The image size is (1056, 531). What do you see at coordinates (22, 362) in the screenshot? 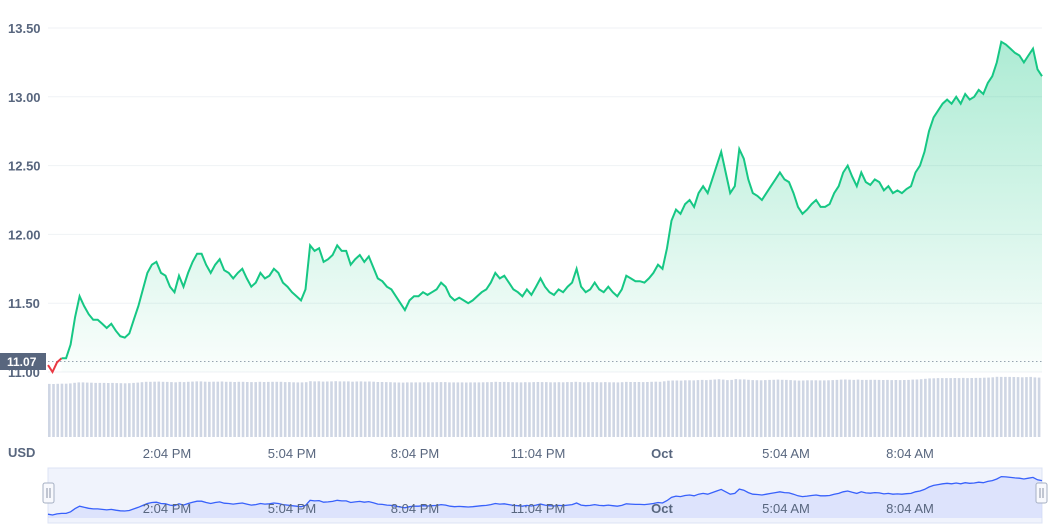
I see `reference-price-label: 11.07` at bounding box center [22, 362].